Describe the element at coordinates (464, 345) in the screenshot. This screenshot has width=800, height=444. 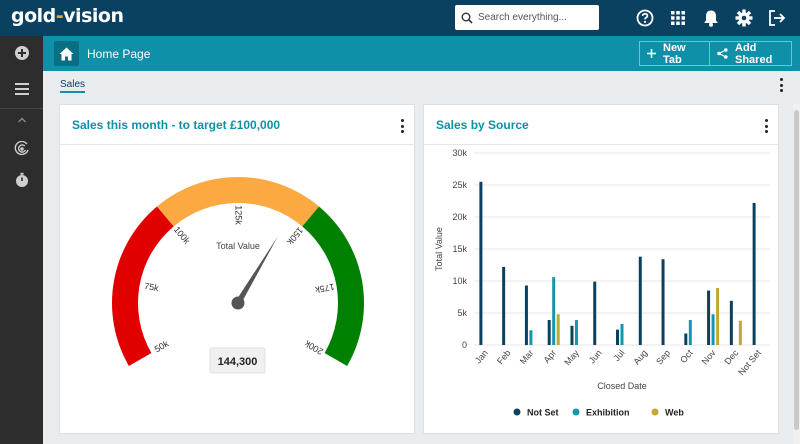
I see `y-tick-label: 0` at that location.